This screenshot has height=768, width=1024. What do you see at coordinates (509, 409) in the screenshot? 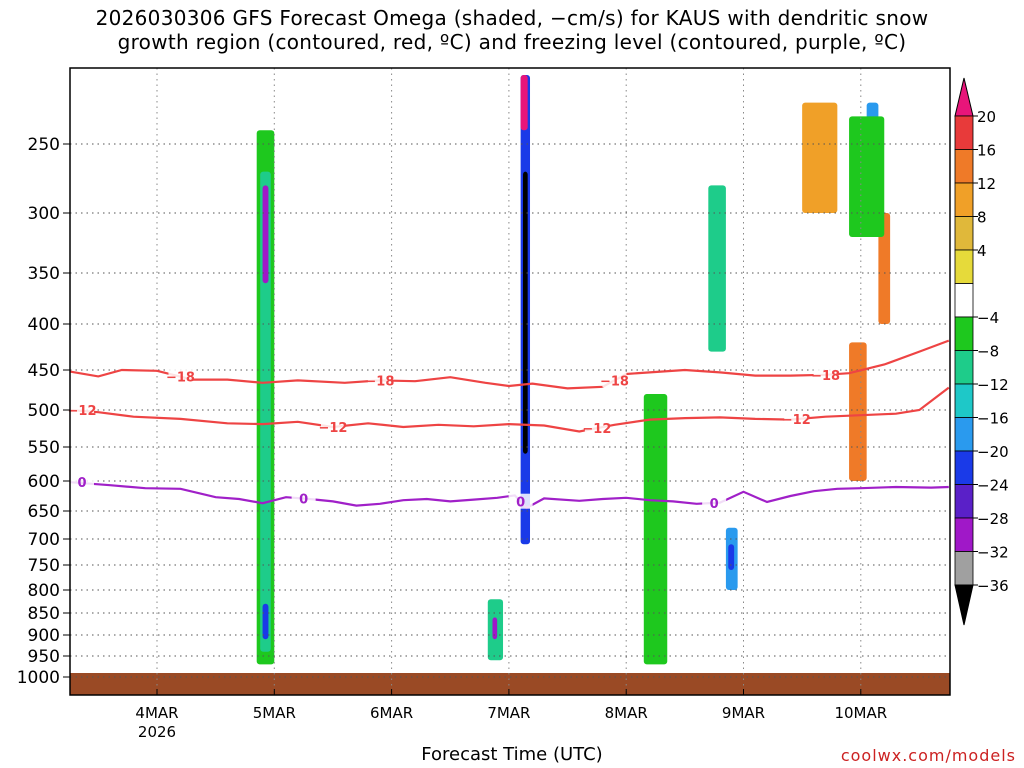
I see `contour-line--12` at bounding box center [509, 409].